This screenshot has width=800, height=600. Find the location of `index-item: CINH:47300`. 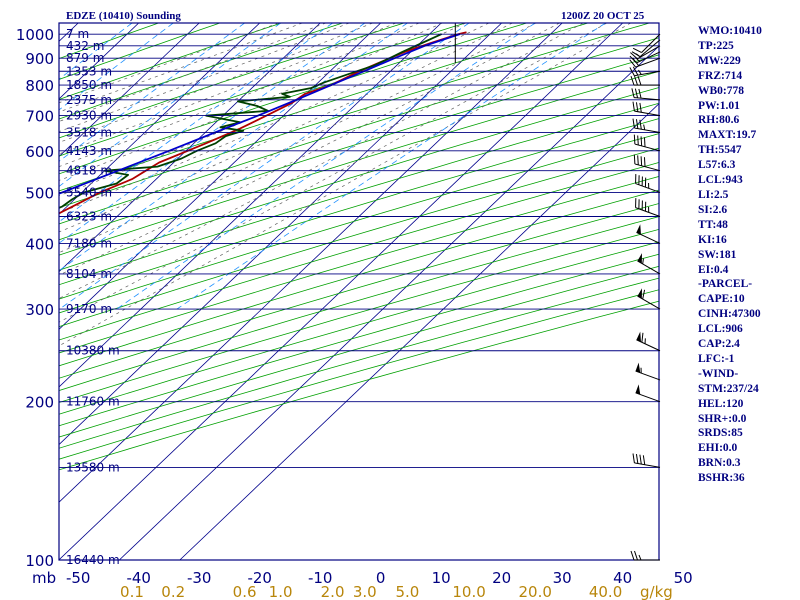

index-item: CINH:47300 is located at coordinates (729, 314).